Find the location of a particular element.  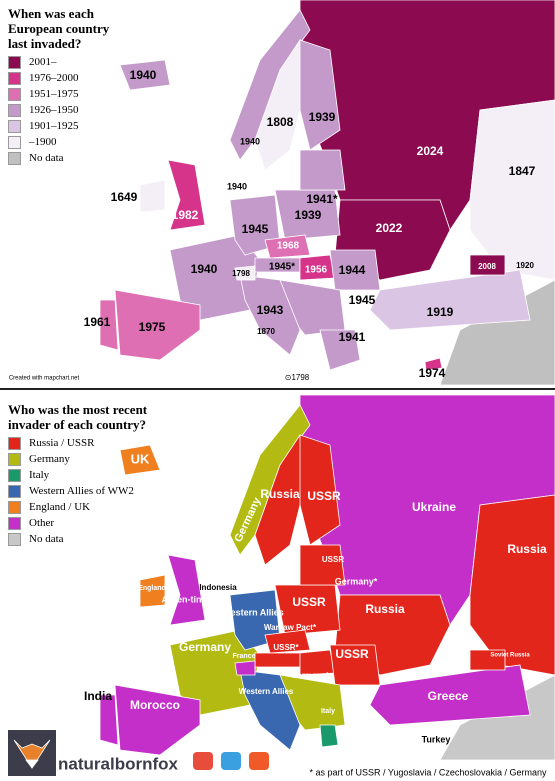

year-label: 1939 is located at coordinates (308, 215).